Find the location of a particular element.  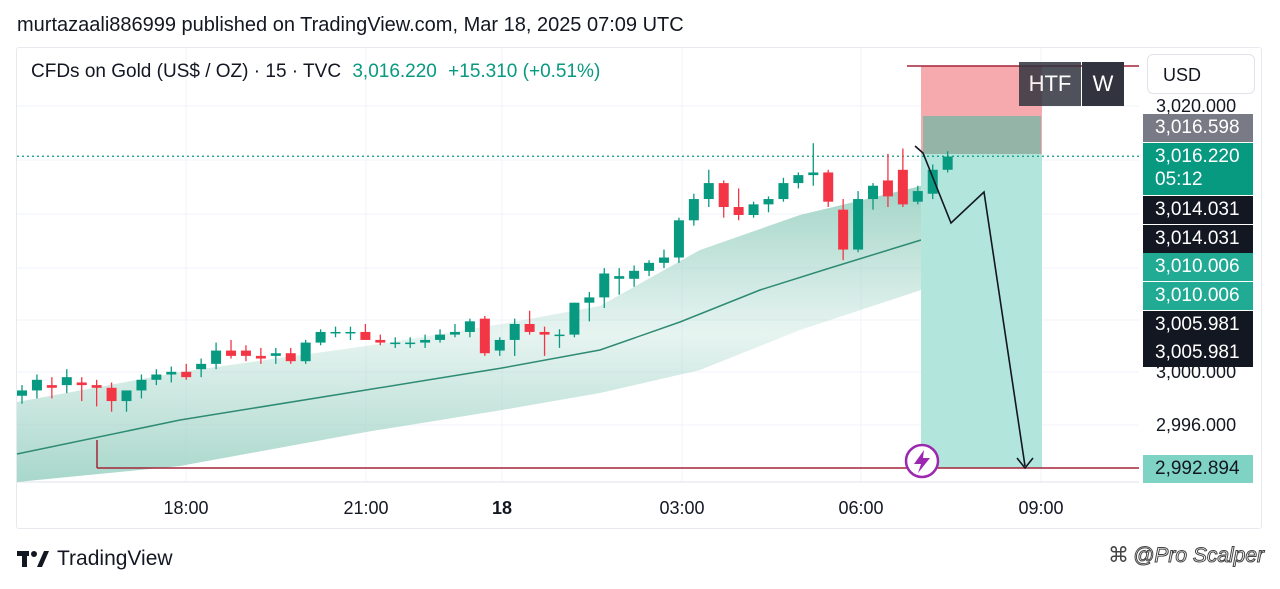

currency-selector: USD is located at coordinates (1201, 74).